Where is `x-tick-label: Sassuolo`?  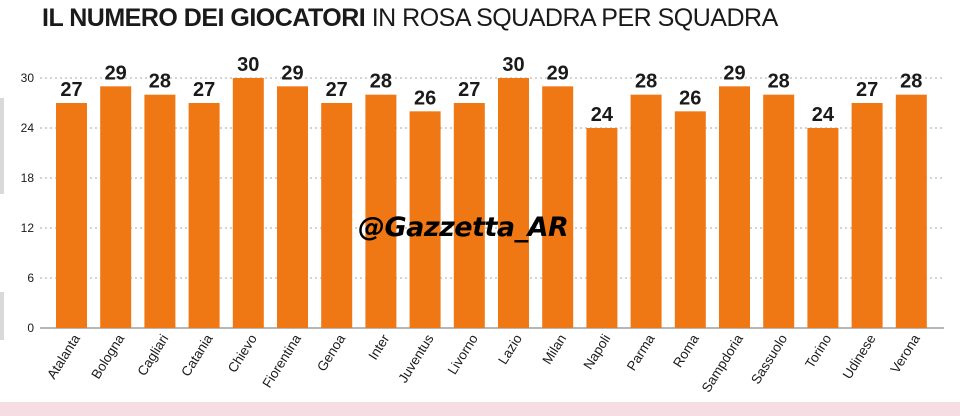 x-tick-label: Sassuolo is located at coordinates (769, 359).